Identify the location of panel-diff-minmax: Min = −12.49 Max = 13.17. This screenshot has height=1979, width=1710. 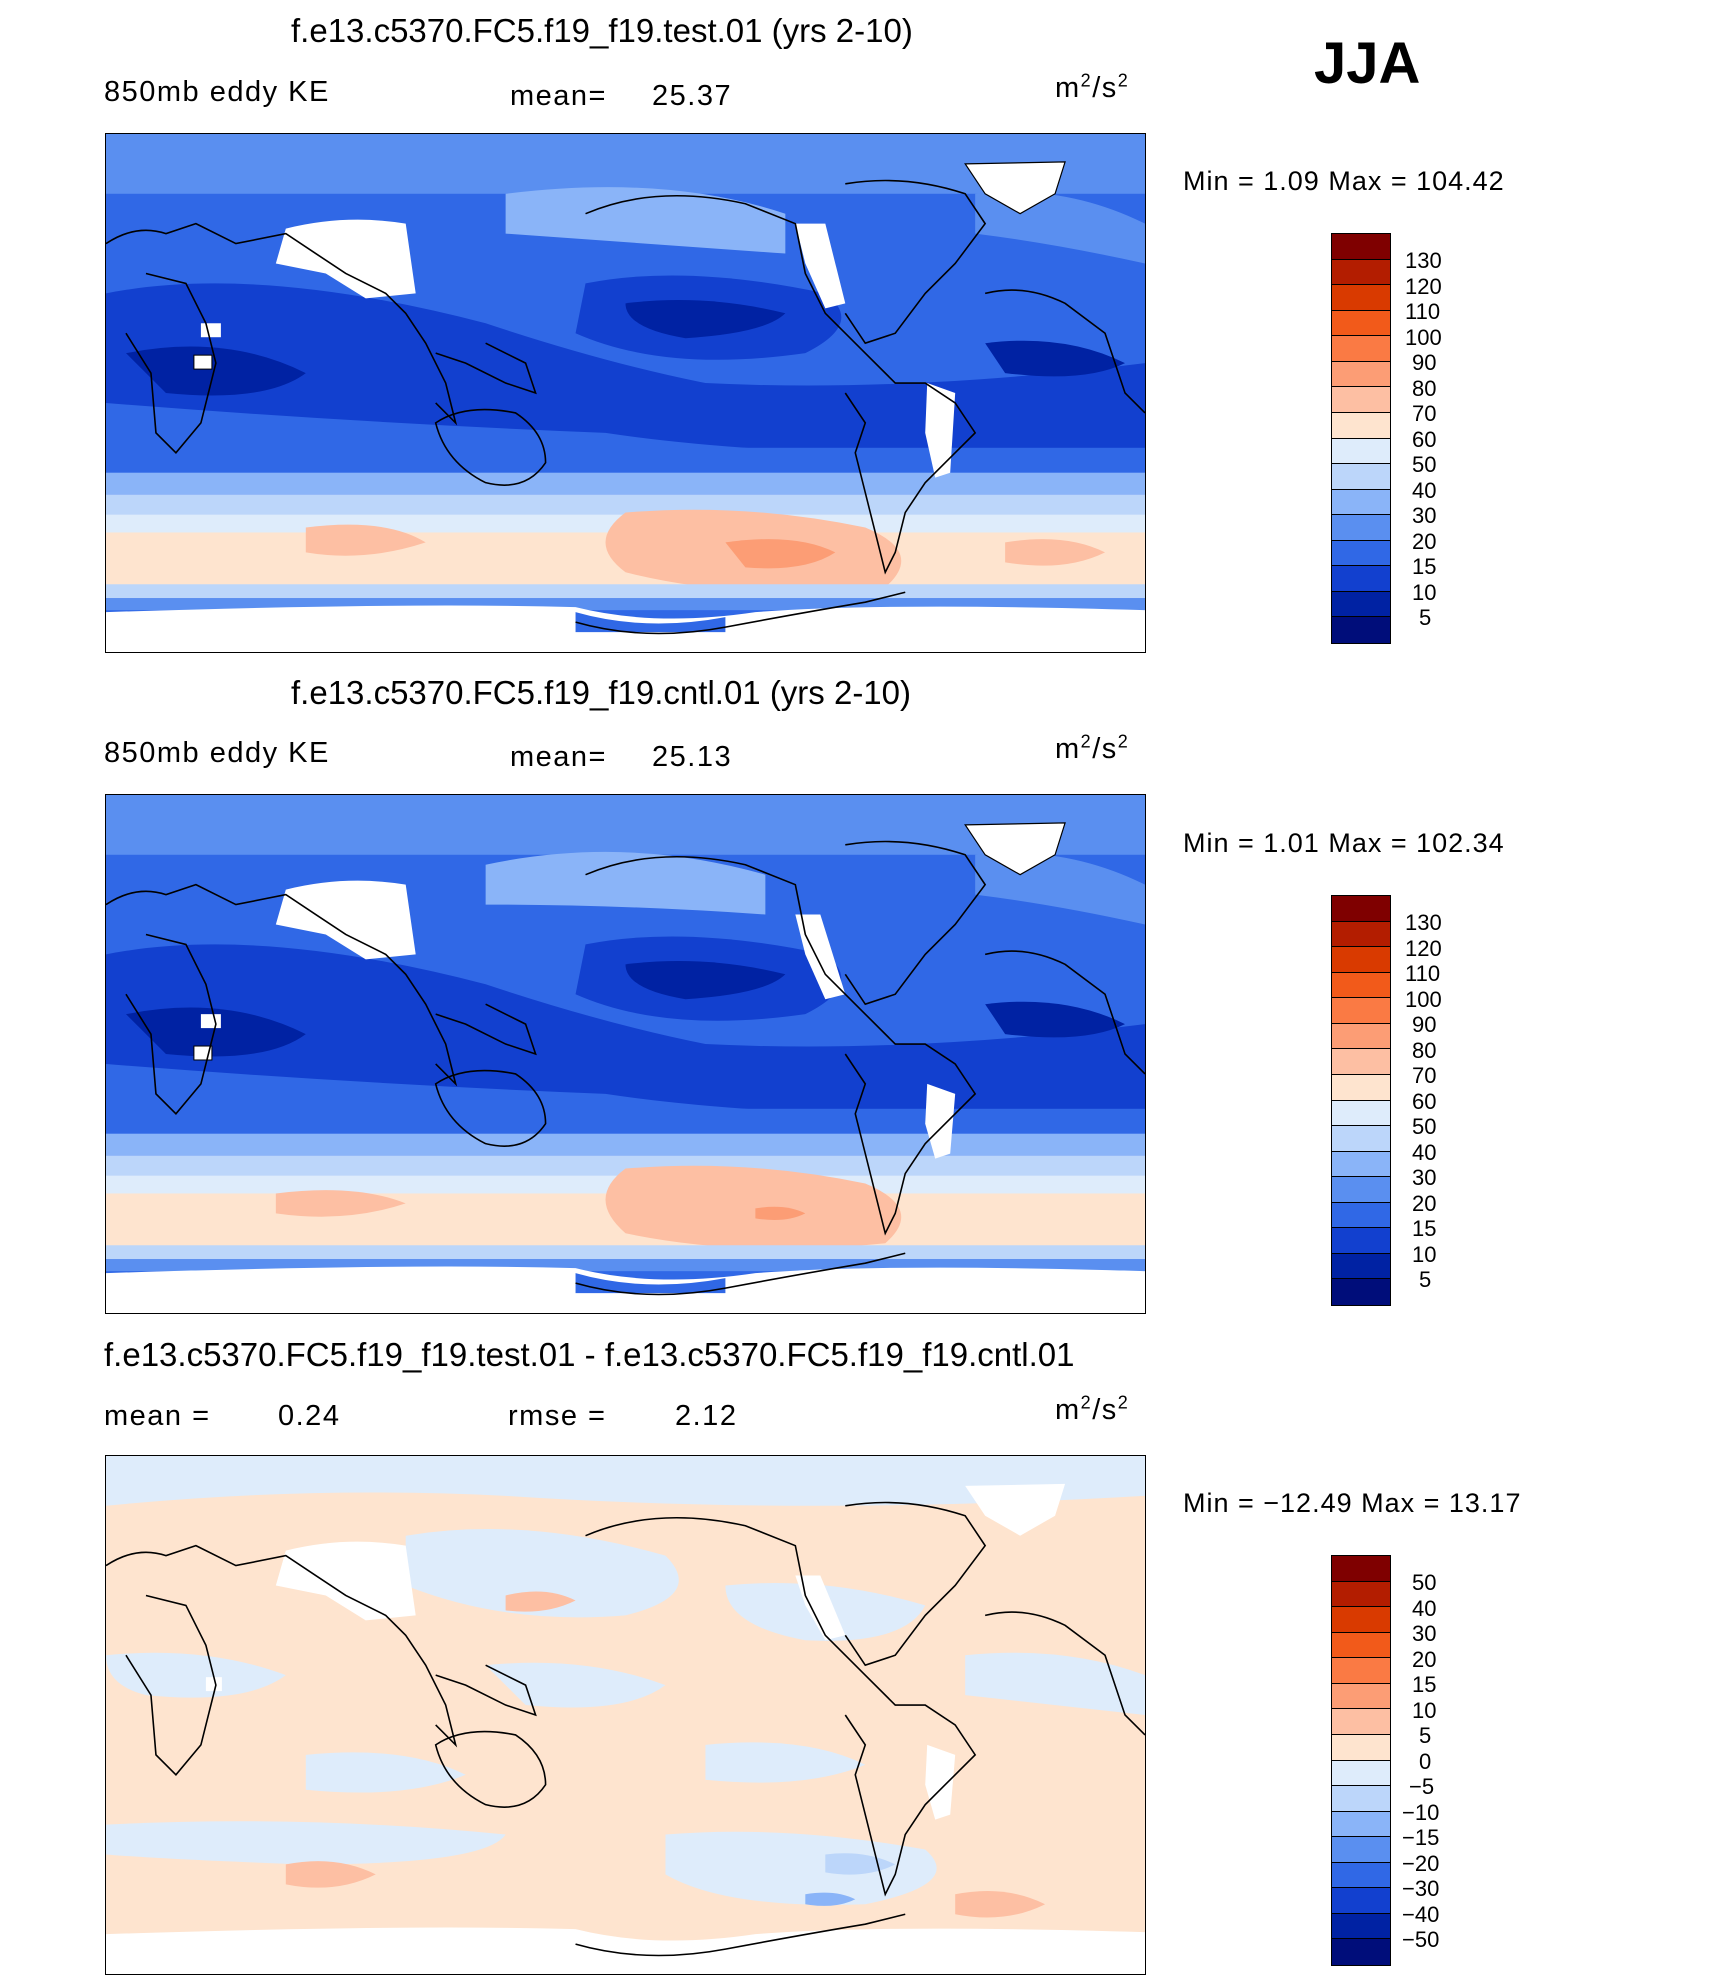
(1352, 1503).